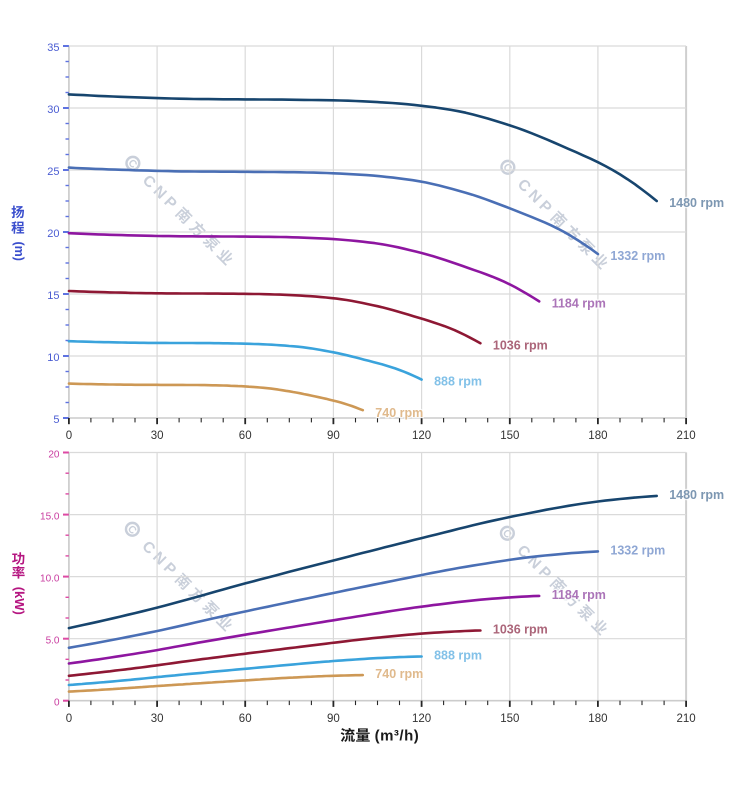 This screenshot has width=752, height=797. Describe the element at coordinates (50, 579) in the screenshot. I see `svg-text: 10.0` at that location.